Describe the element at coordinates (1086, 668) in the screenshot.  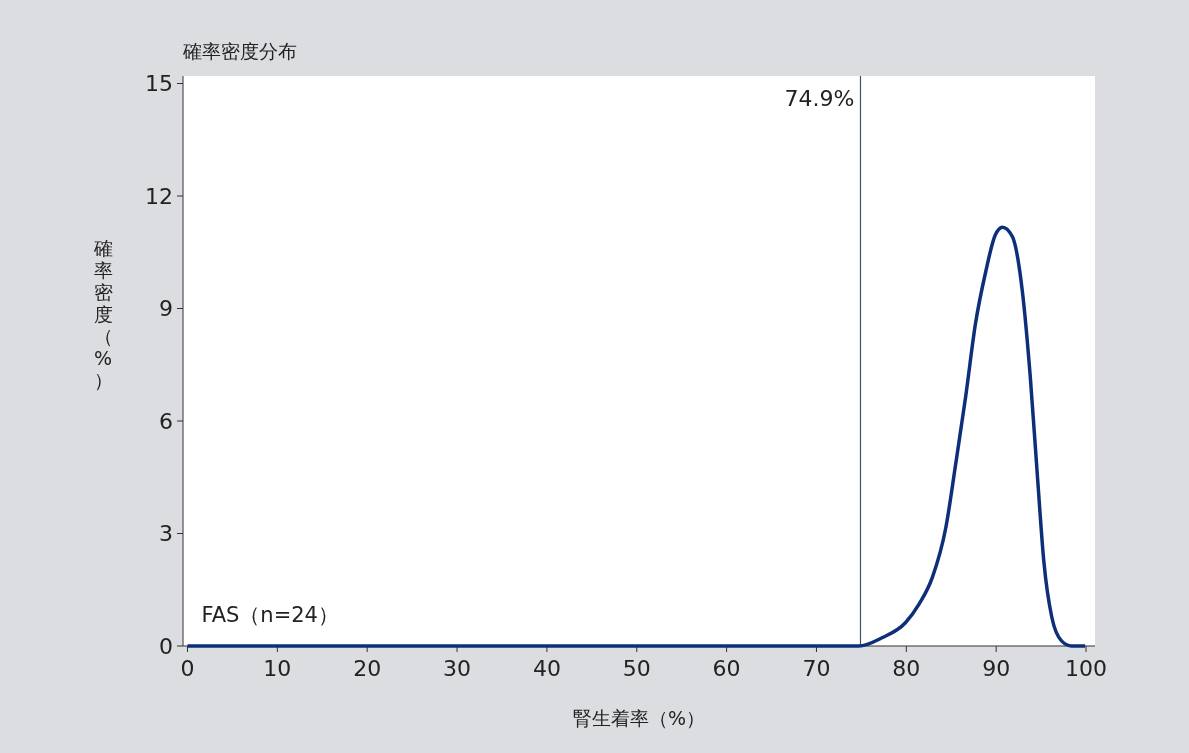
I see `x-tick-label: 100` at that location.